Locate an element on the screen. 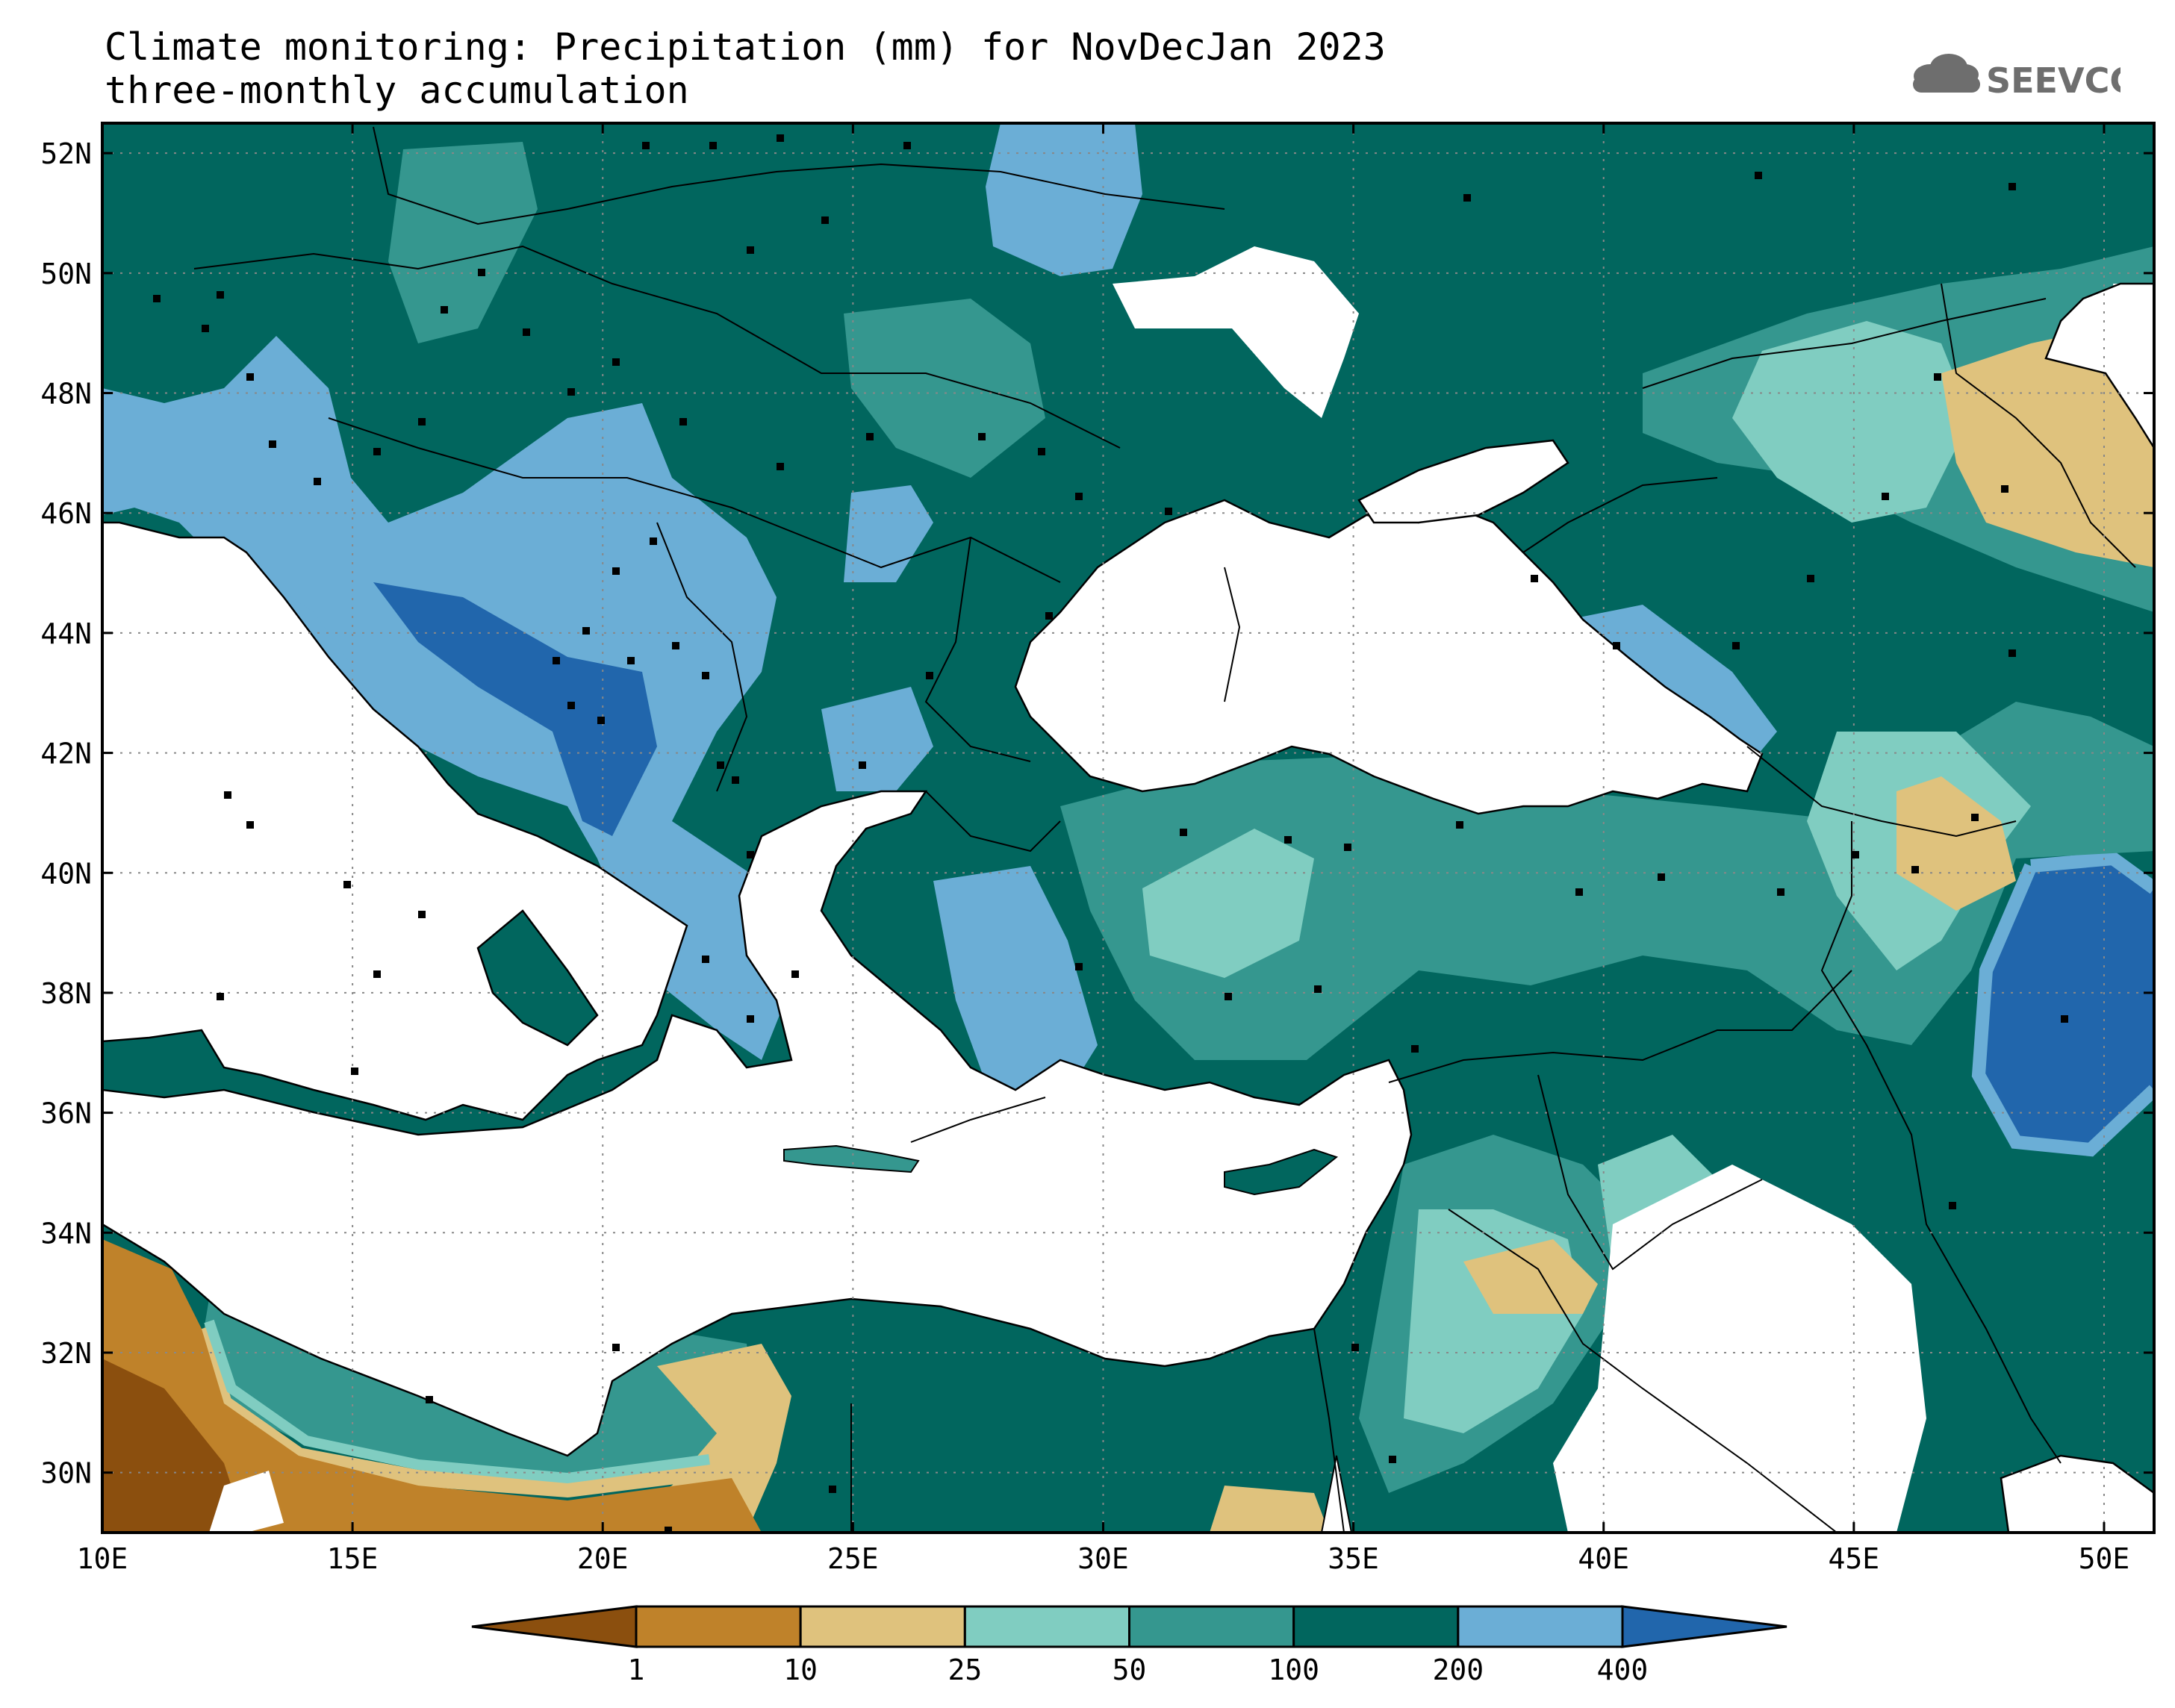 The width and height of the screenshot is (2175, 1708). lat-tick-label: 48N is located at coordinates (66, 394).